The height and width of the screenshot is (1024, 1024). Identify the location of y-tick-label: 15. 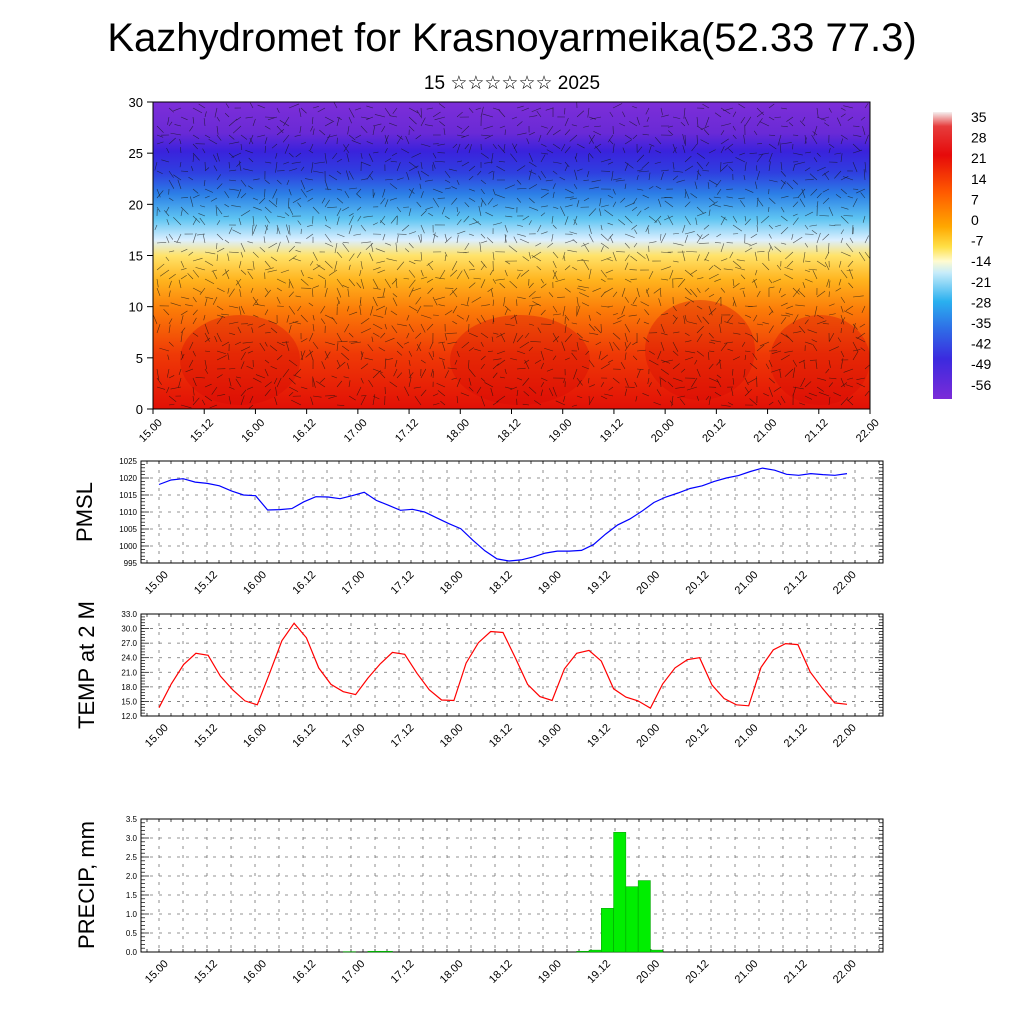
(136, 256).